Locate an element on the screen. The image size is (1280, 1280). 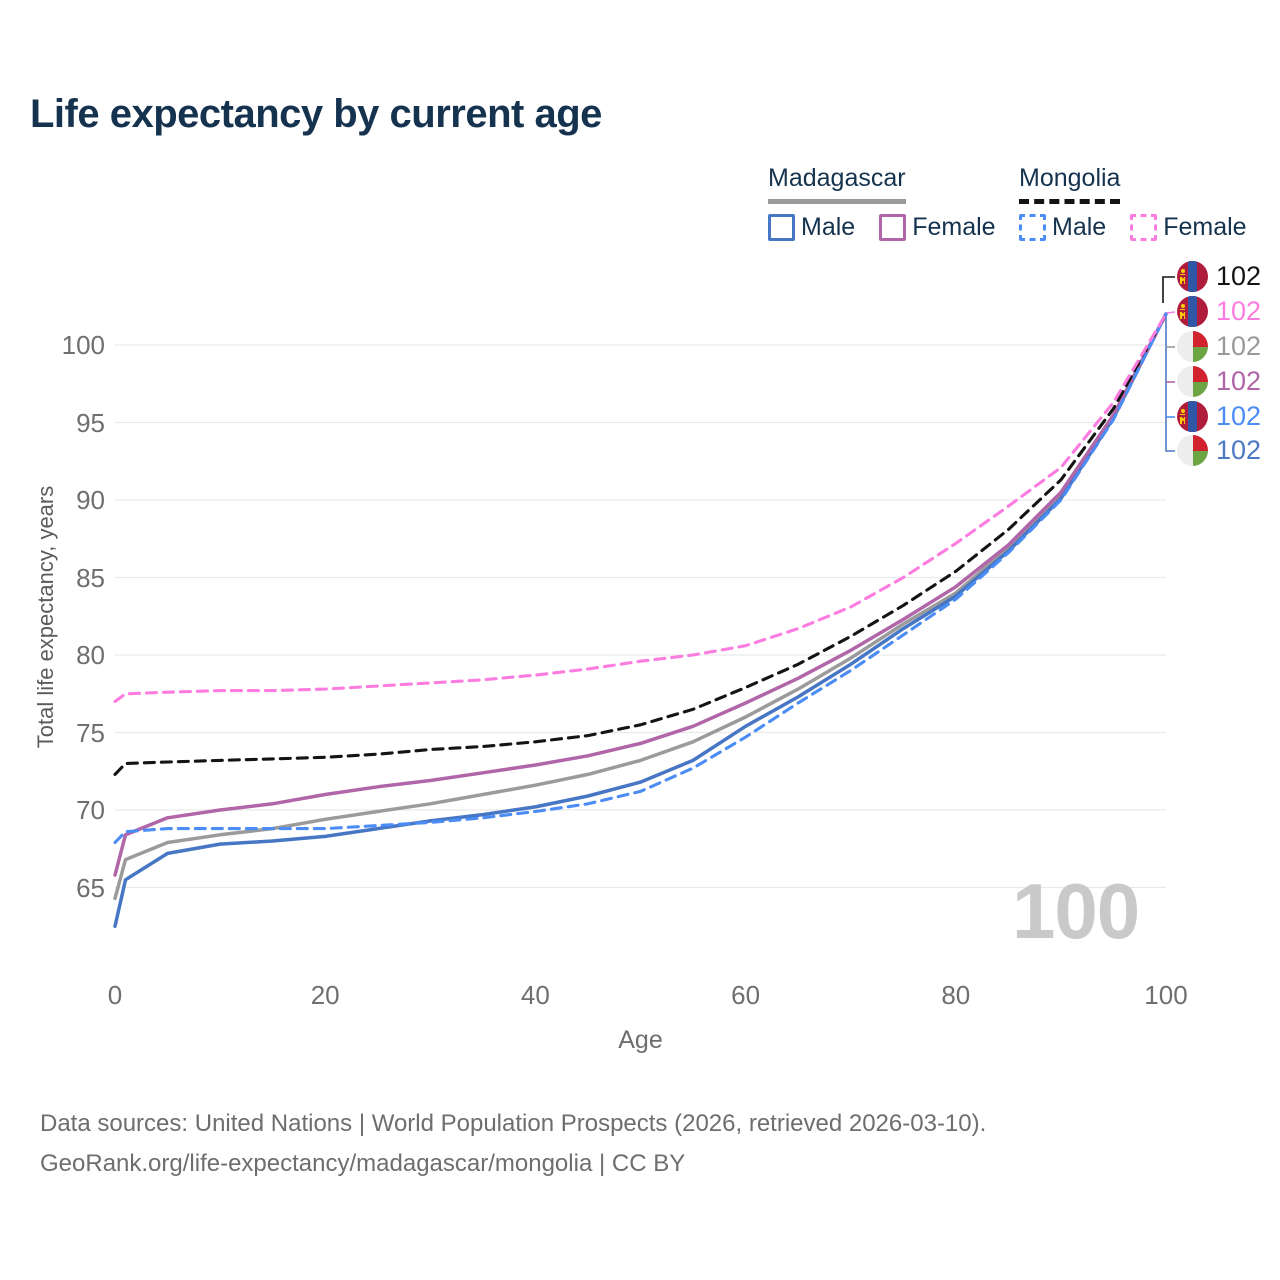
x-tick-label-100: 100 is located at coordinates (1166, 995).